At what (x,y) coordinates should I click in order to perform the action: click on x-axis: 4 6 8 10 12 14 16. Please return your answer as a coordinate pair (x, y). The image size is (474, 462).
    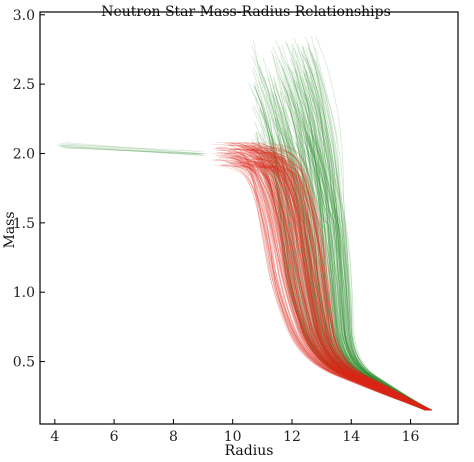
    Looking at the image, I should click on (235, 432).